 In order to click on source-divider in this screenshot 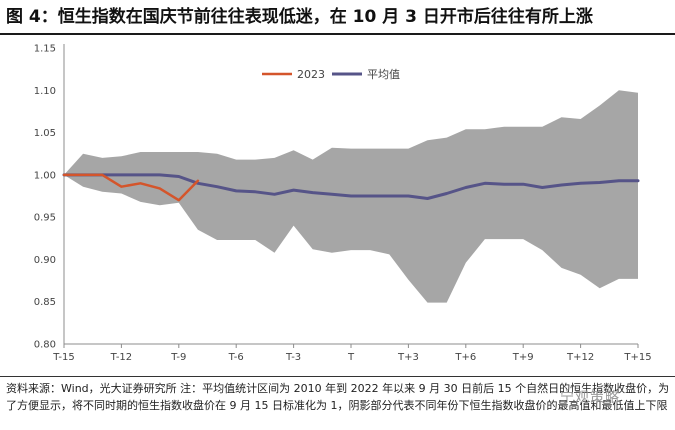, I will do `click(337, 376)`.